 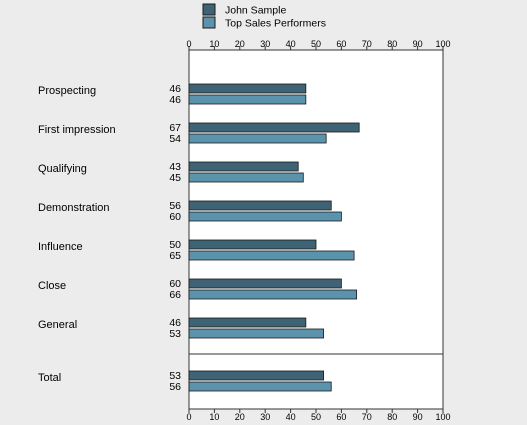 I want to click on top-tick-label: 0, so click(x=188, y=44).